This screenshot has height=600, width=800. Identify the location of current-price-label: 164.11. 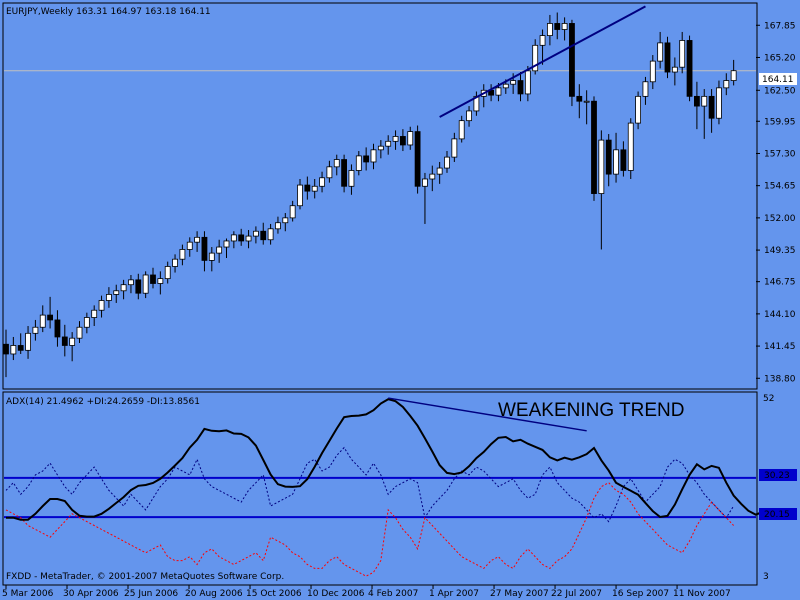
(778, 80).